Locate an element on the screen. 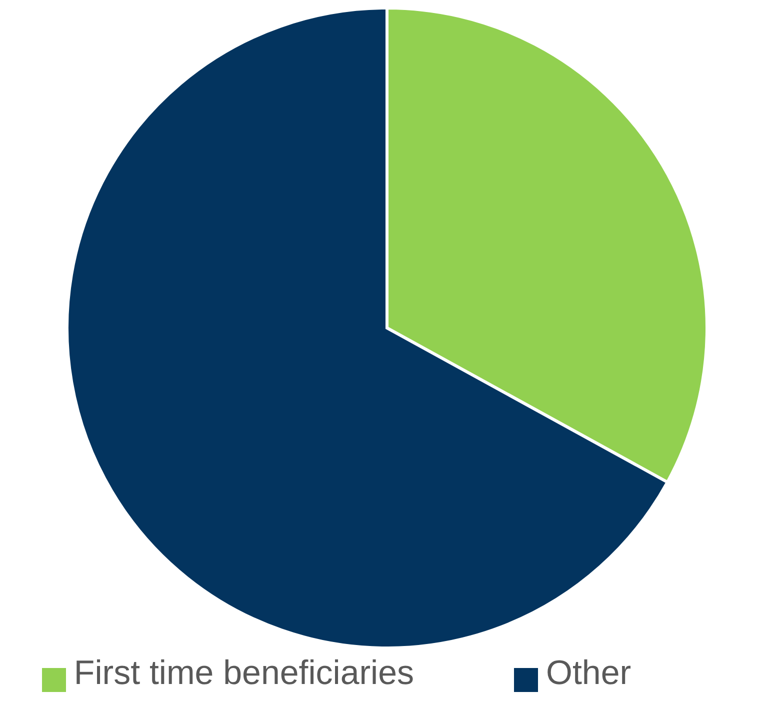 The height and width of the screenshot is (722, 773). legend-label: Other is located at coordinates (589, 673).